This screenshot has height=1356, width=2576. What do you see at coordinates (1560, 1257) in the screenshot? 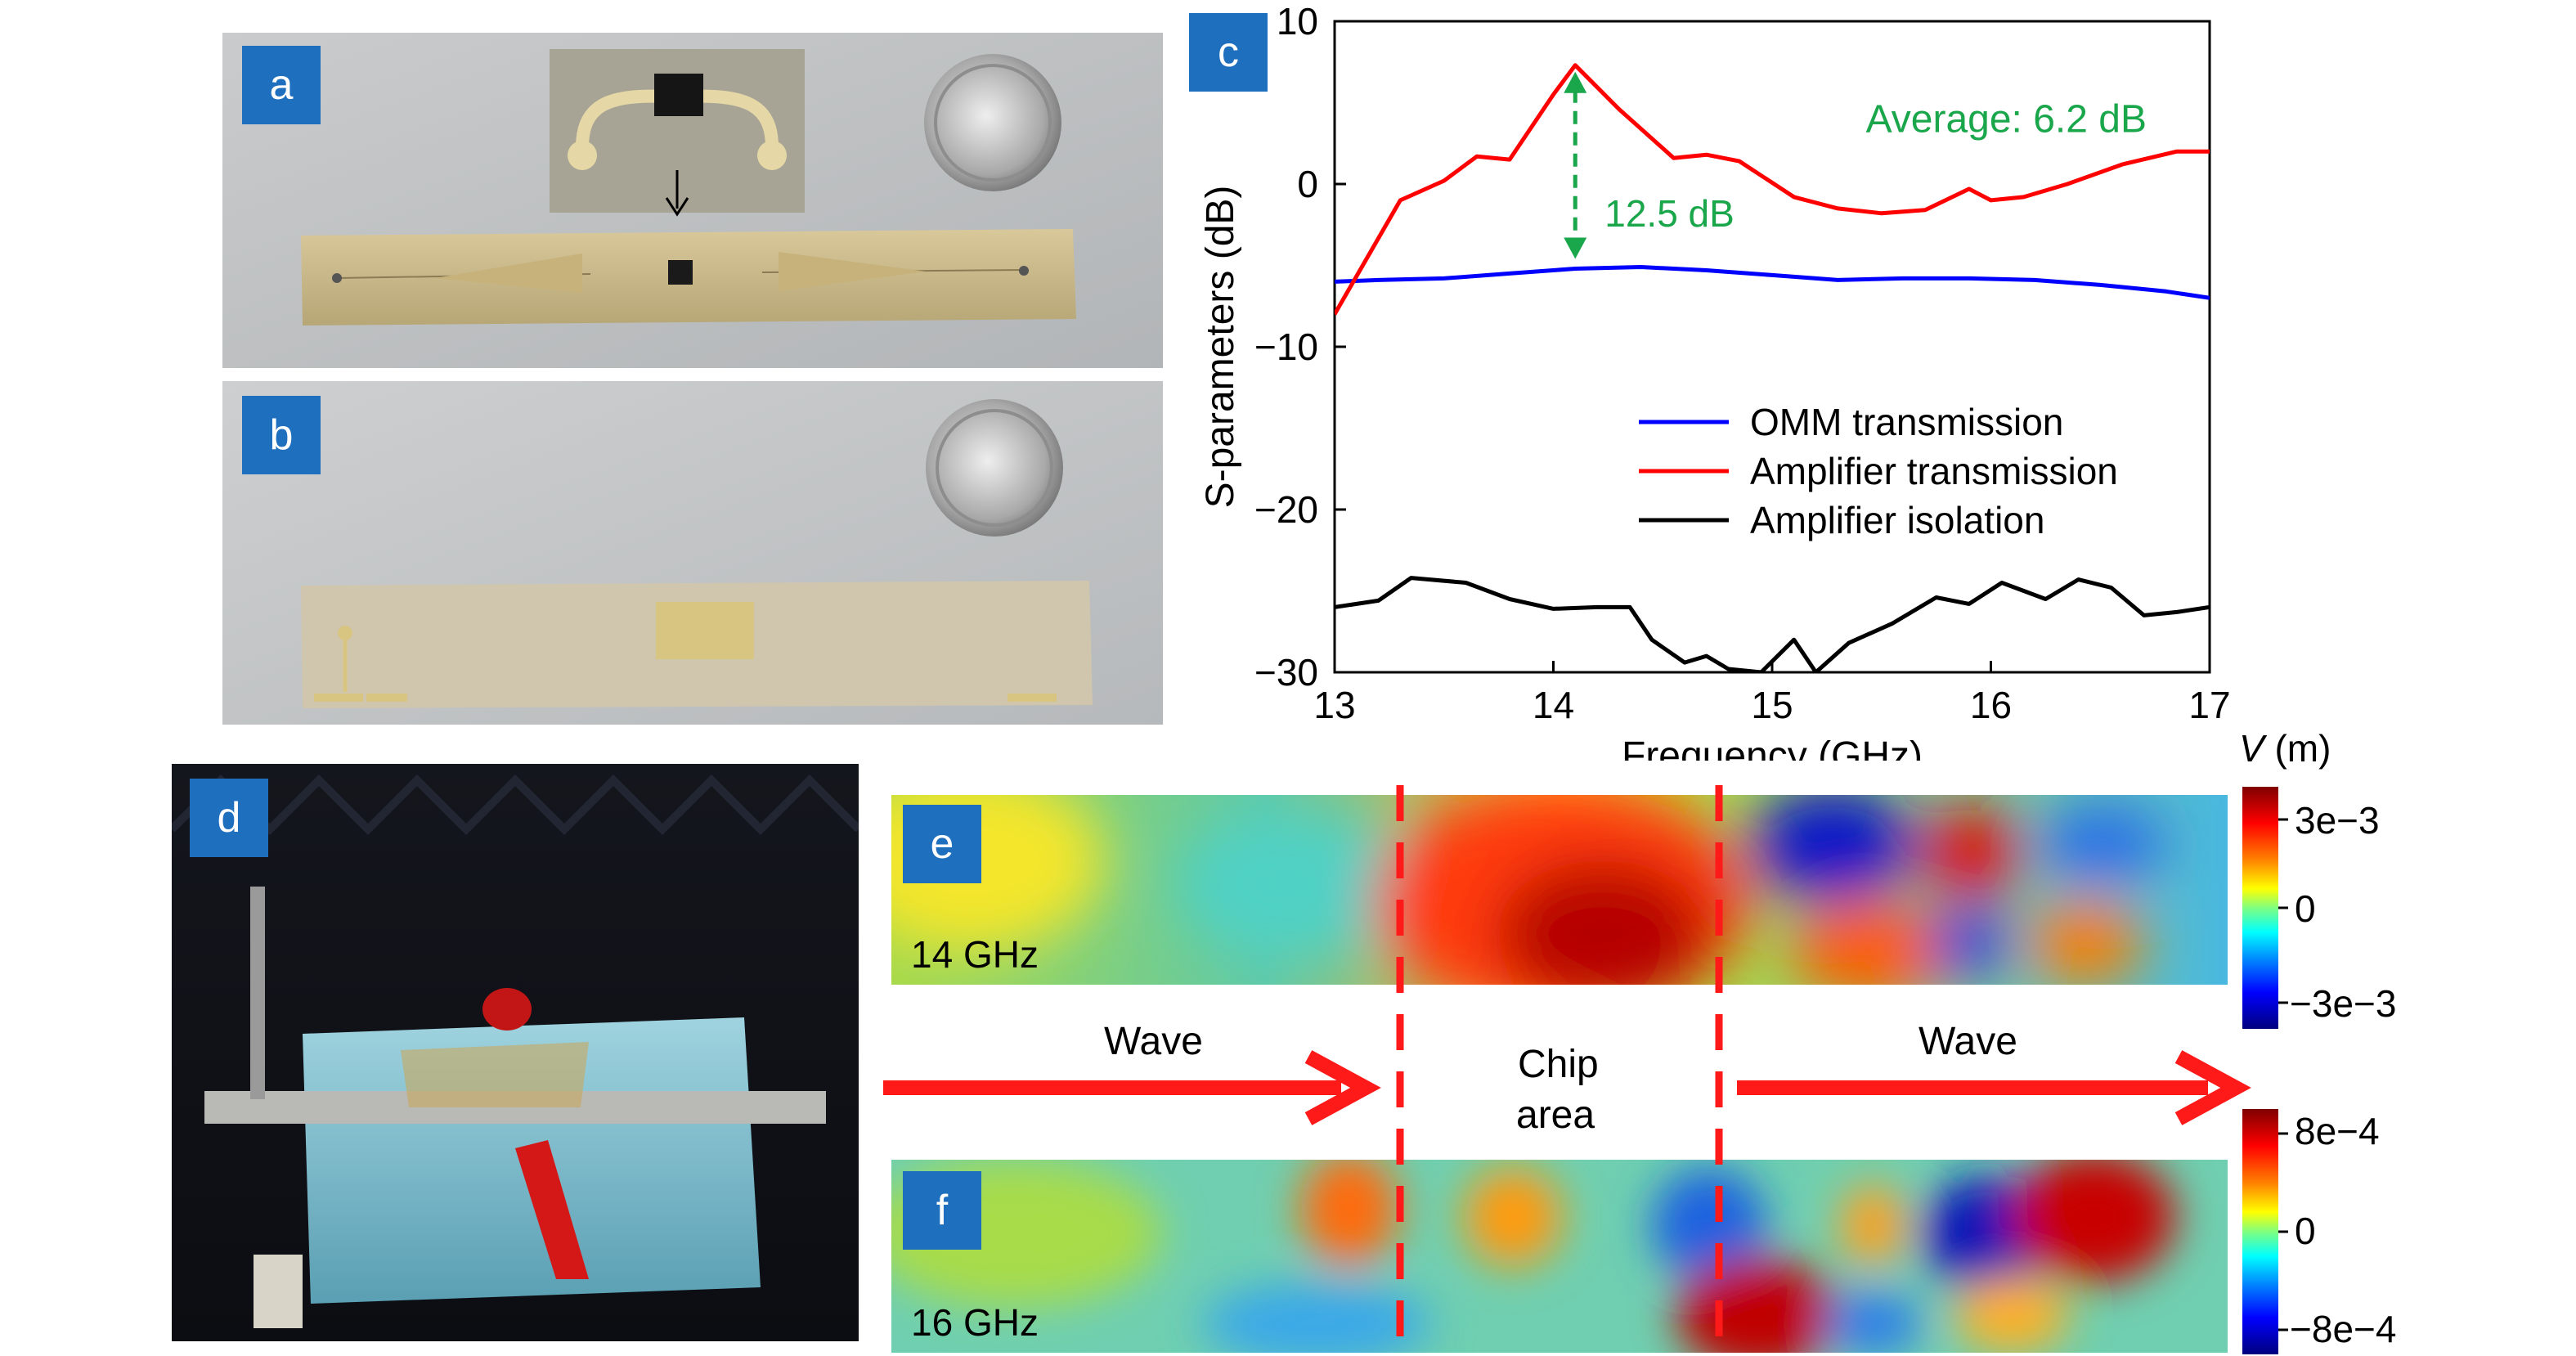
I see `field-map-f` at bounding box center [1560, 1257].